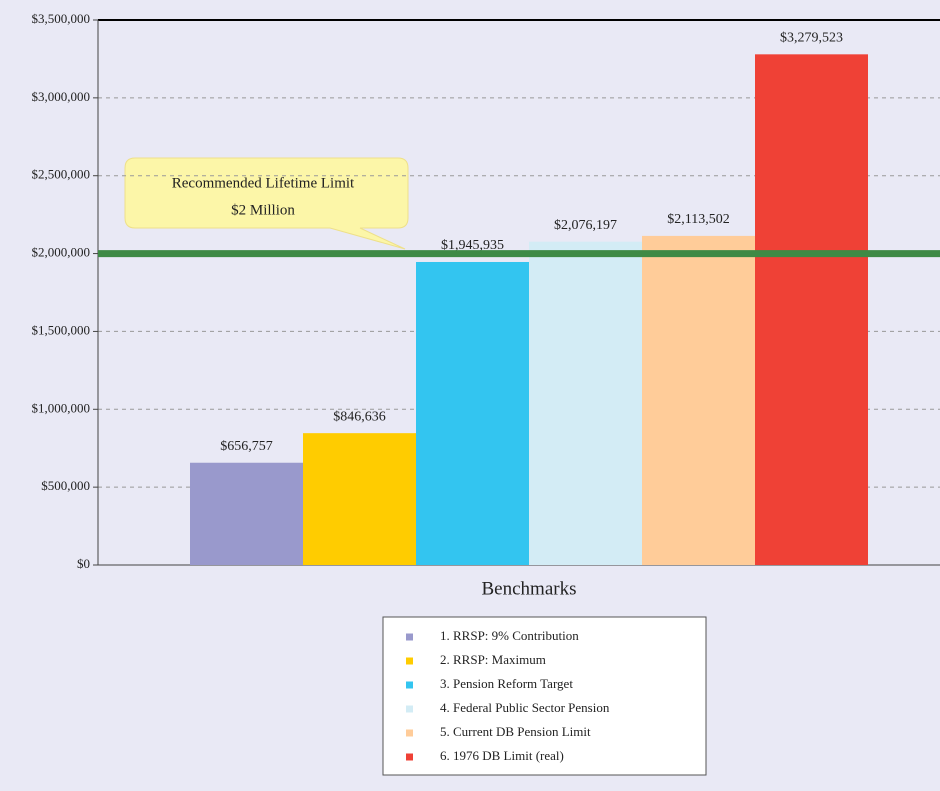  Describe the element at coordinates (525, 707) in the screenshot. I see `legend-label: 4. Federal Public Sector Pension` at that location.